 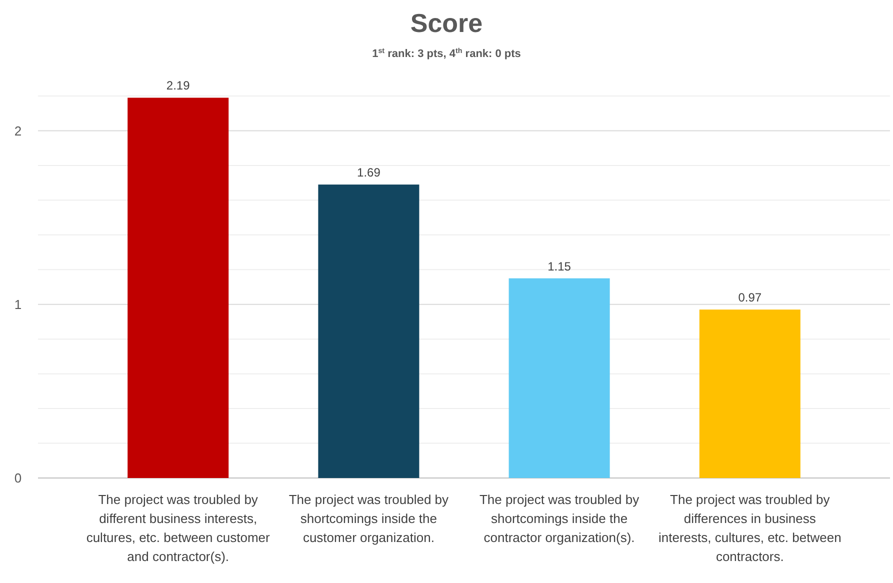 I want to click on y-tick-label: 1, so click(x=18, y=304).